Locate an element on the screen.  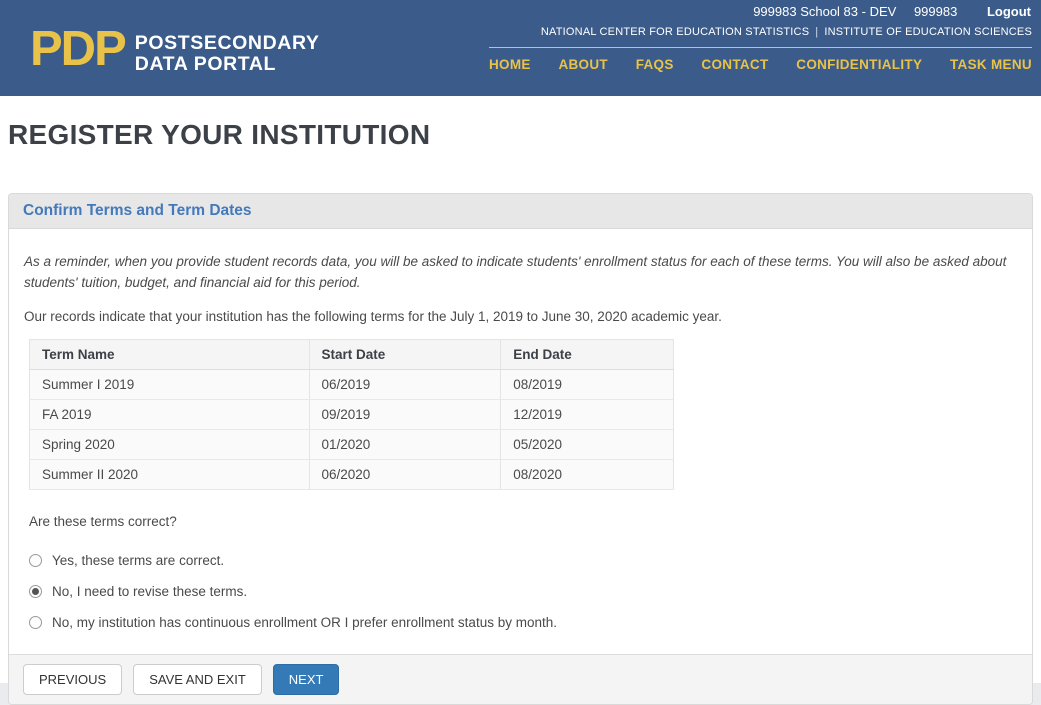
agency-ies: INSTITUTE OF EDUCATION SCIENCES is located at coordinates (928, 32).